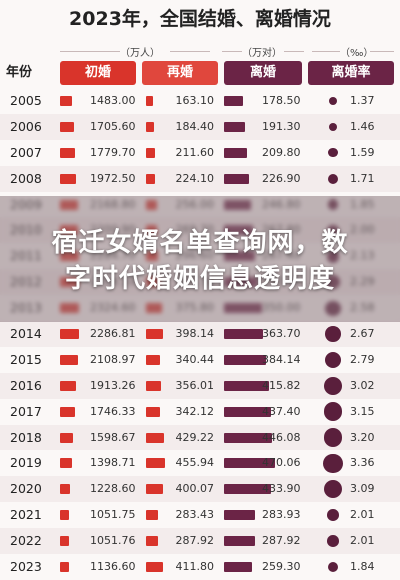  Describe the element at coordinates (281, 541) in the screenshot. I see `divorce-value: 287.92` at that location.